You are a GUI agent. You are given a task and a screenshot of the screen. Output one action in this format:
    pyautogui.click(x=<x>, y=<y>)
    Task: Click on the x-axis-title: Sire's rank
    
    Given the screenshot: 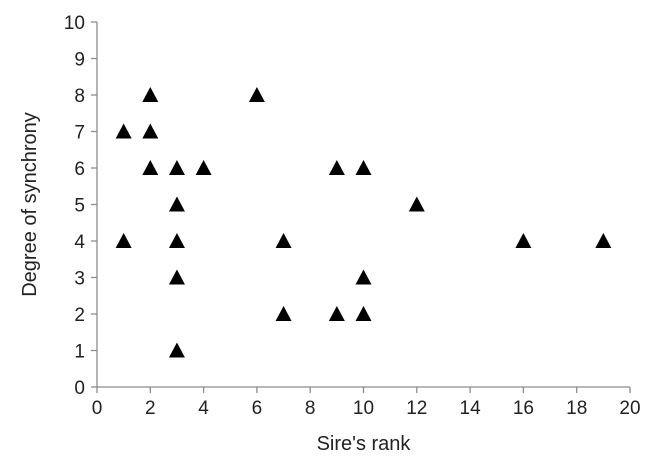 What is the action you would take?
    pyautogui.click(x=364, y=444)
    